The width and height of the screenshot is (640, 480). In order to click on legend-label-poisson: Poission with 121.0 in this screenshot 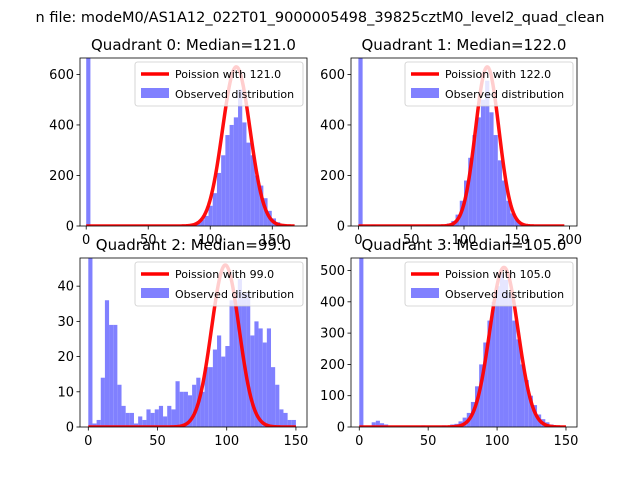, I will do `click(228, 74)`.